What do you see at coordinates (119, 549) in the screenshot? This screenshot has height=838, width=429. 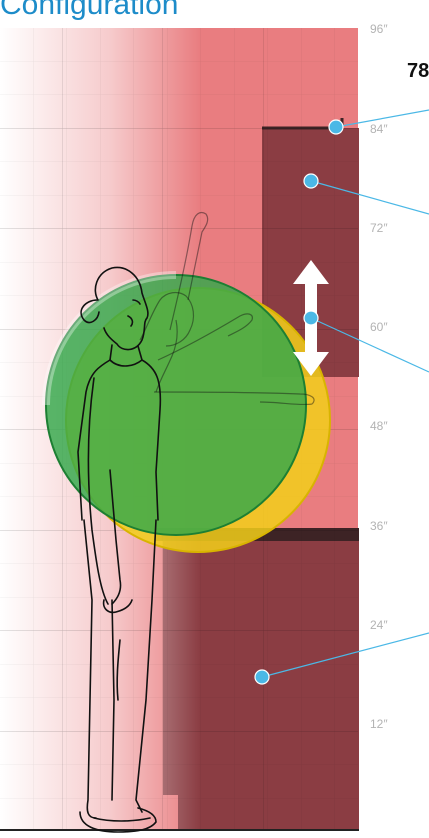 I see `standing-person-figure` at bounding box center [119, 549].